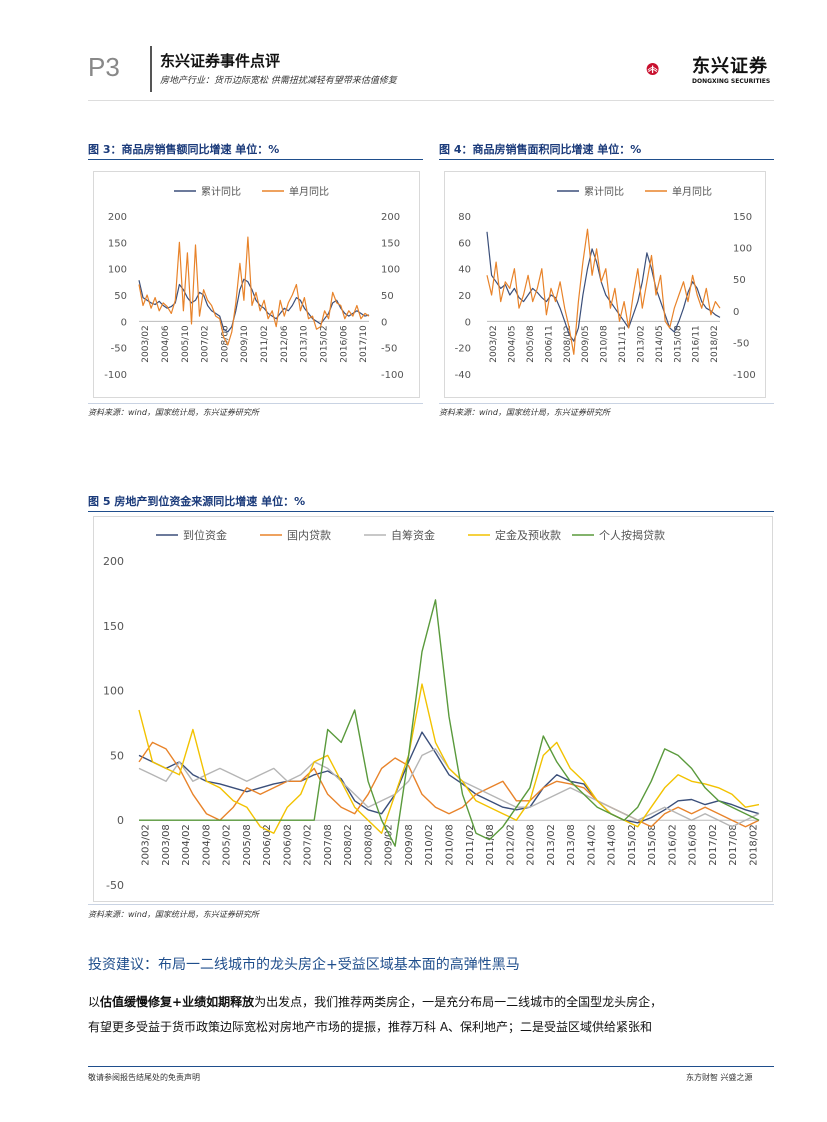 This screenshot has width=827, height=1122. What do you see at coordinates (267, 845) in the screenshot?
I see `x-tick-label: 2006/02` at bounding box center [267, 845].